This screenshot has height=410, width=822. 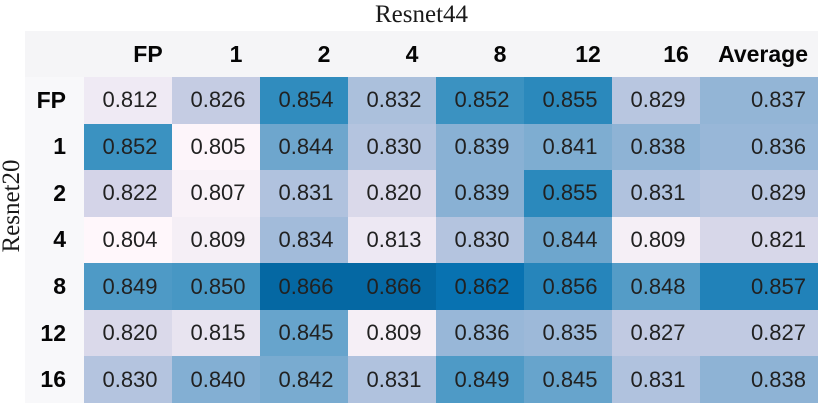 What do you see at coordinates (759, 240) in the screenshot?
I see `heatmap-cell: 0.821` at bounding box center [759, 240].